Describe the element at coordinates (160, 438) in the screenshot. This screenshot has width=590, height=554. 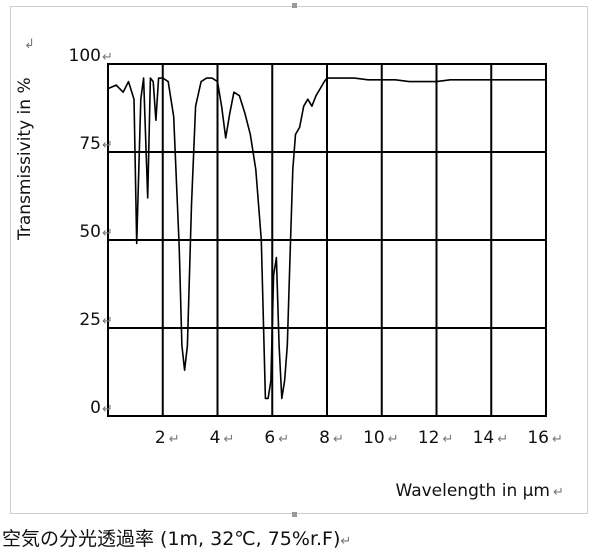
I see `x-tick-label: 2` at that location.